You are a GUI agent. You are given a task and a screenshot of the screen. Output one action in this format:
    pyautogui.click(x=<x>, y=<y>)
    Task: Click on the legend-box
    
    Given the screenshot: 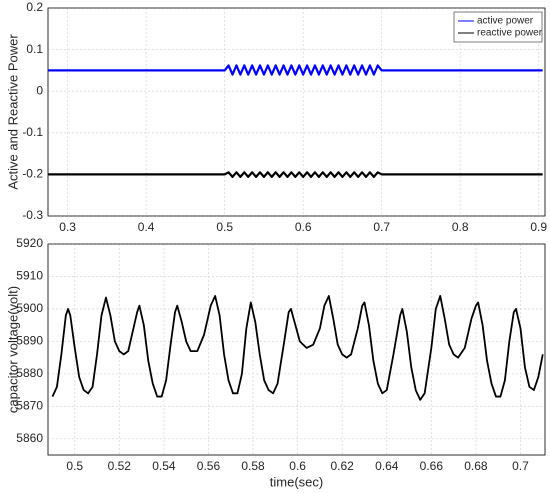 What is the action you would take?
    pyautogui.click(x=498, y=27)
    